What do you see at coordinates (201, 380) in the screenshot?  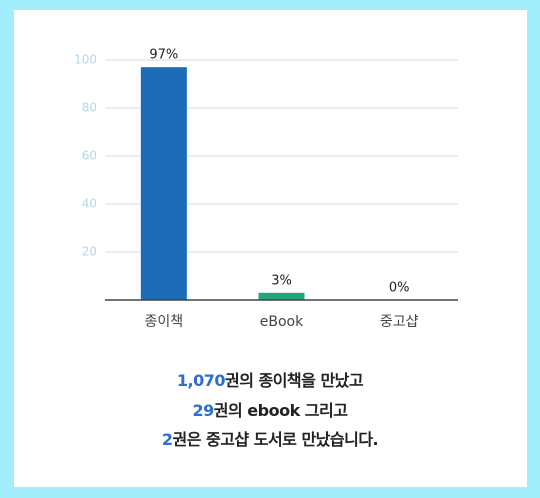 I see `summary-number: 1,070` at bounding box center [201, 380].